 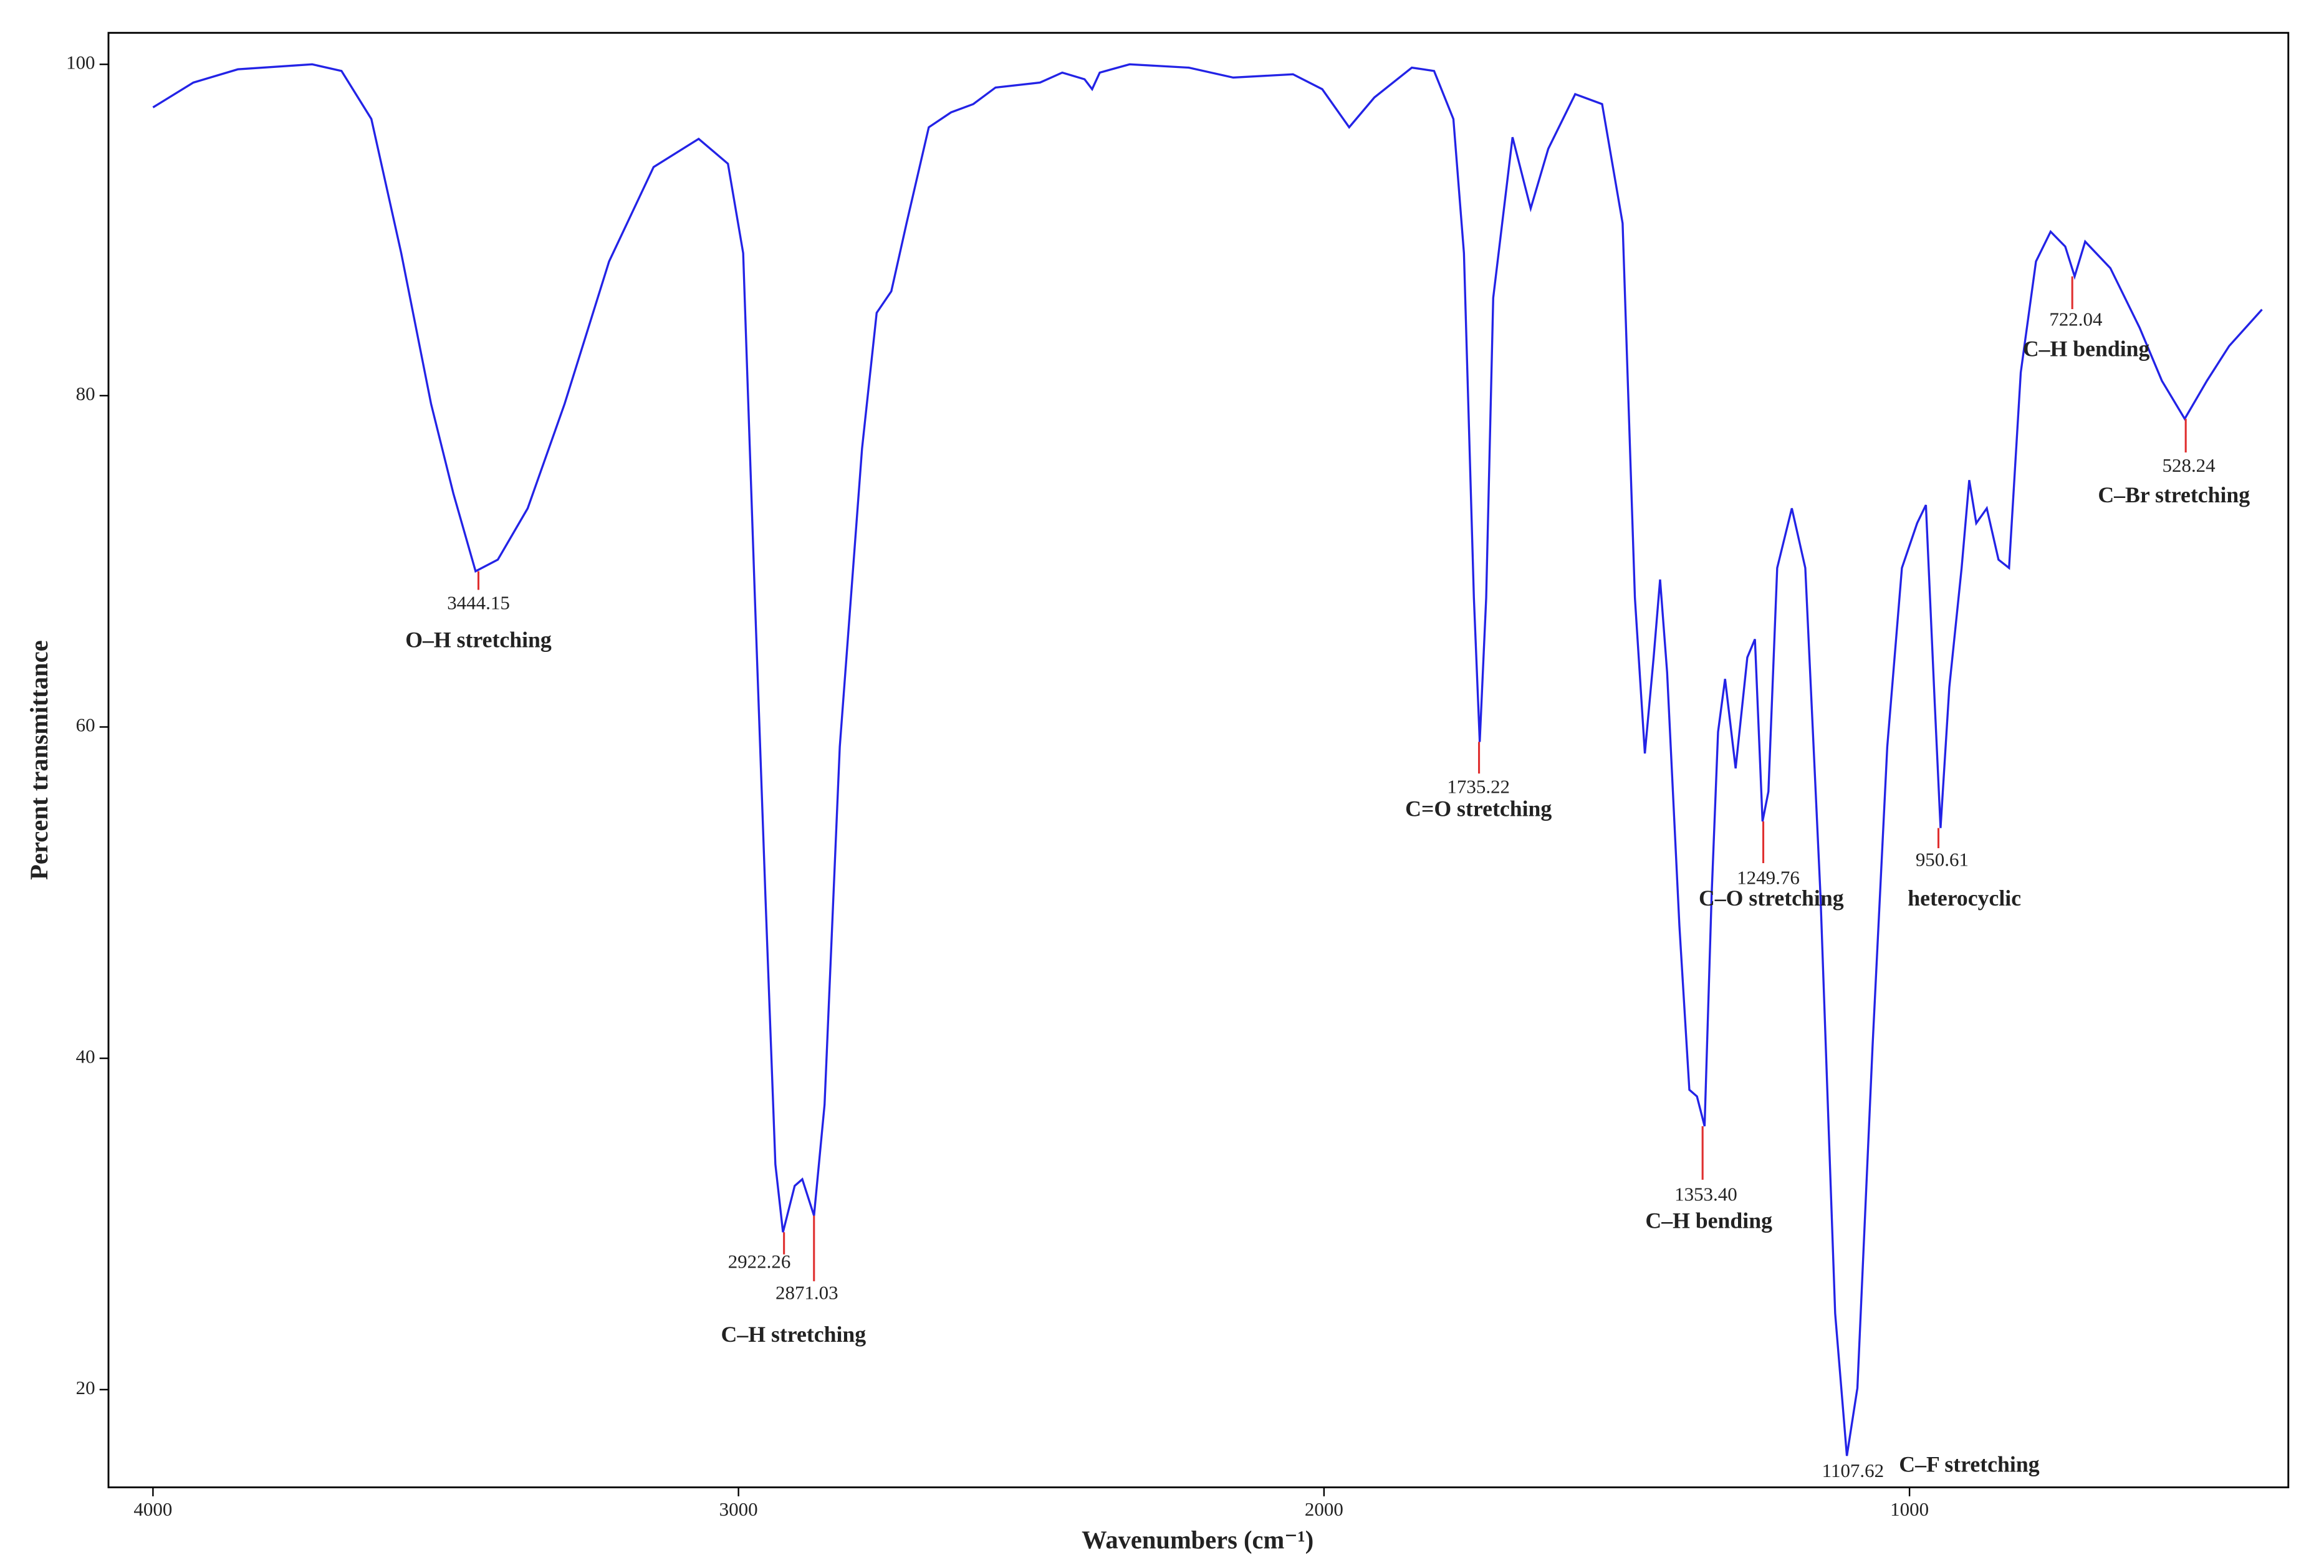 What do you see at coordinates (1324, 1509) in the screenshot?
I see `x-tick-label: 2000` at bounding box center [1324, 1509].